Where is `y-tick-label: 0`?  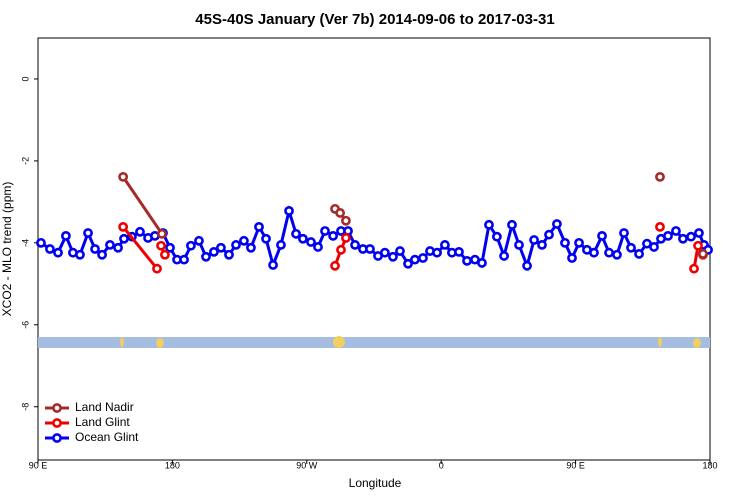 y-tick-label: 0 is located at coordinates (25, 78).